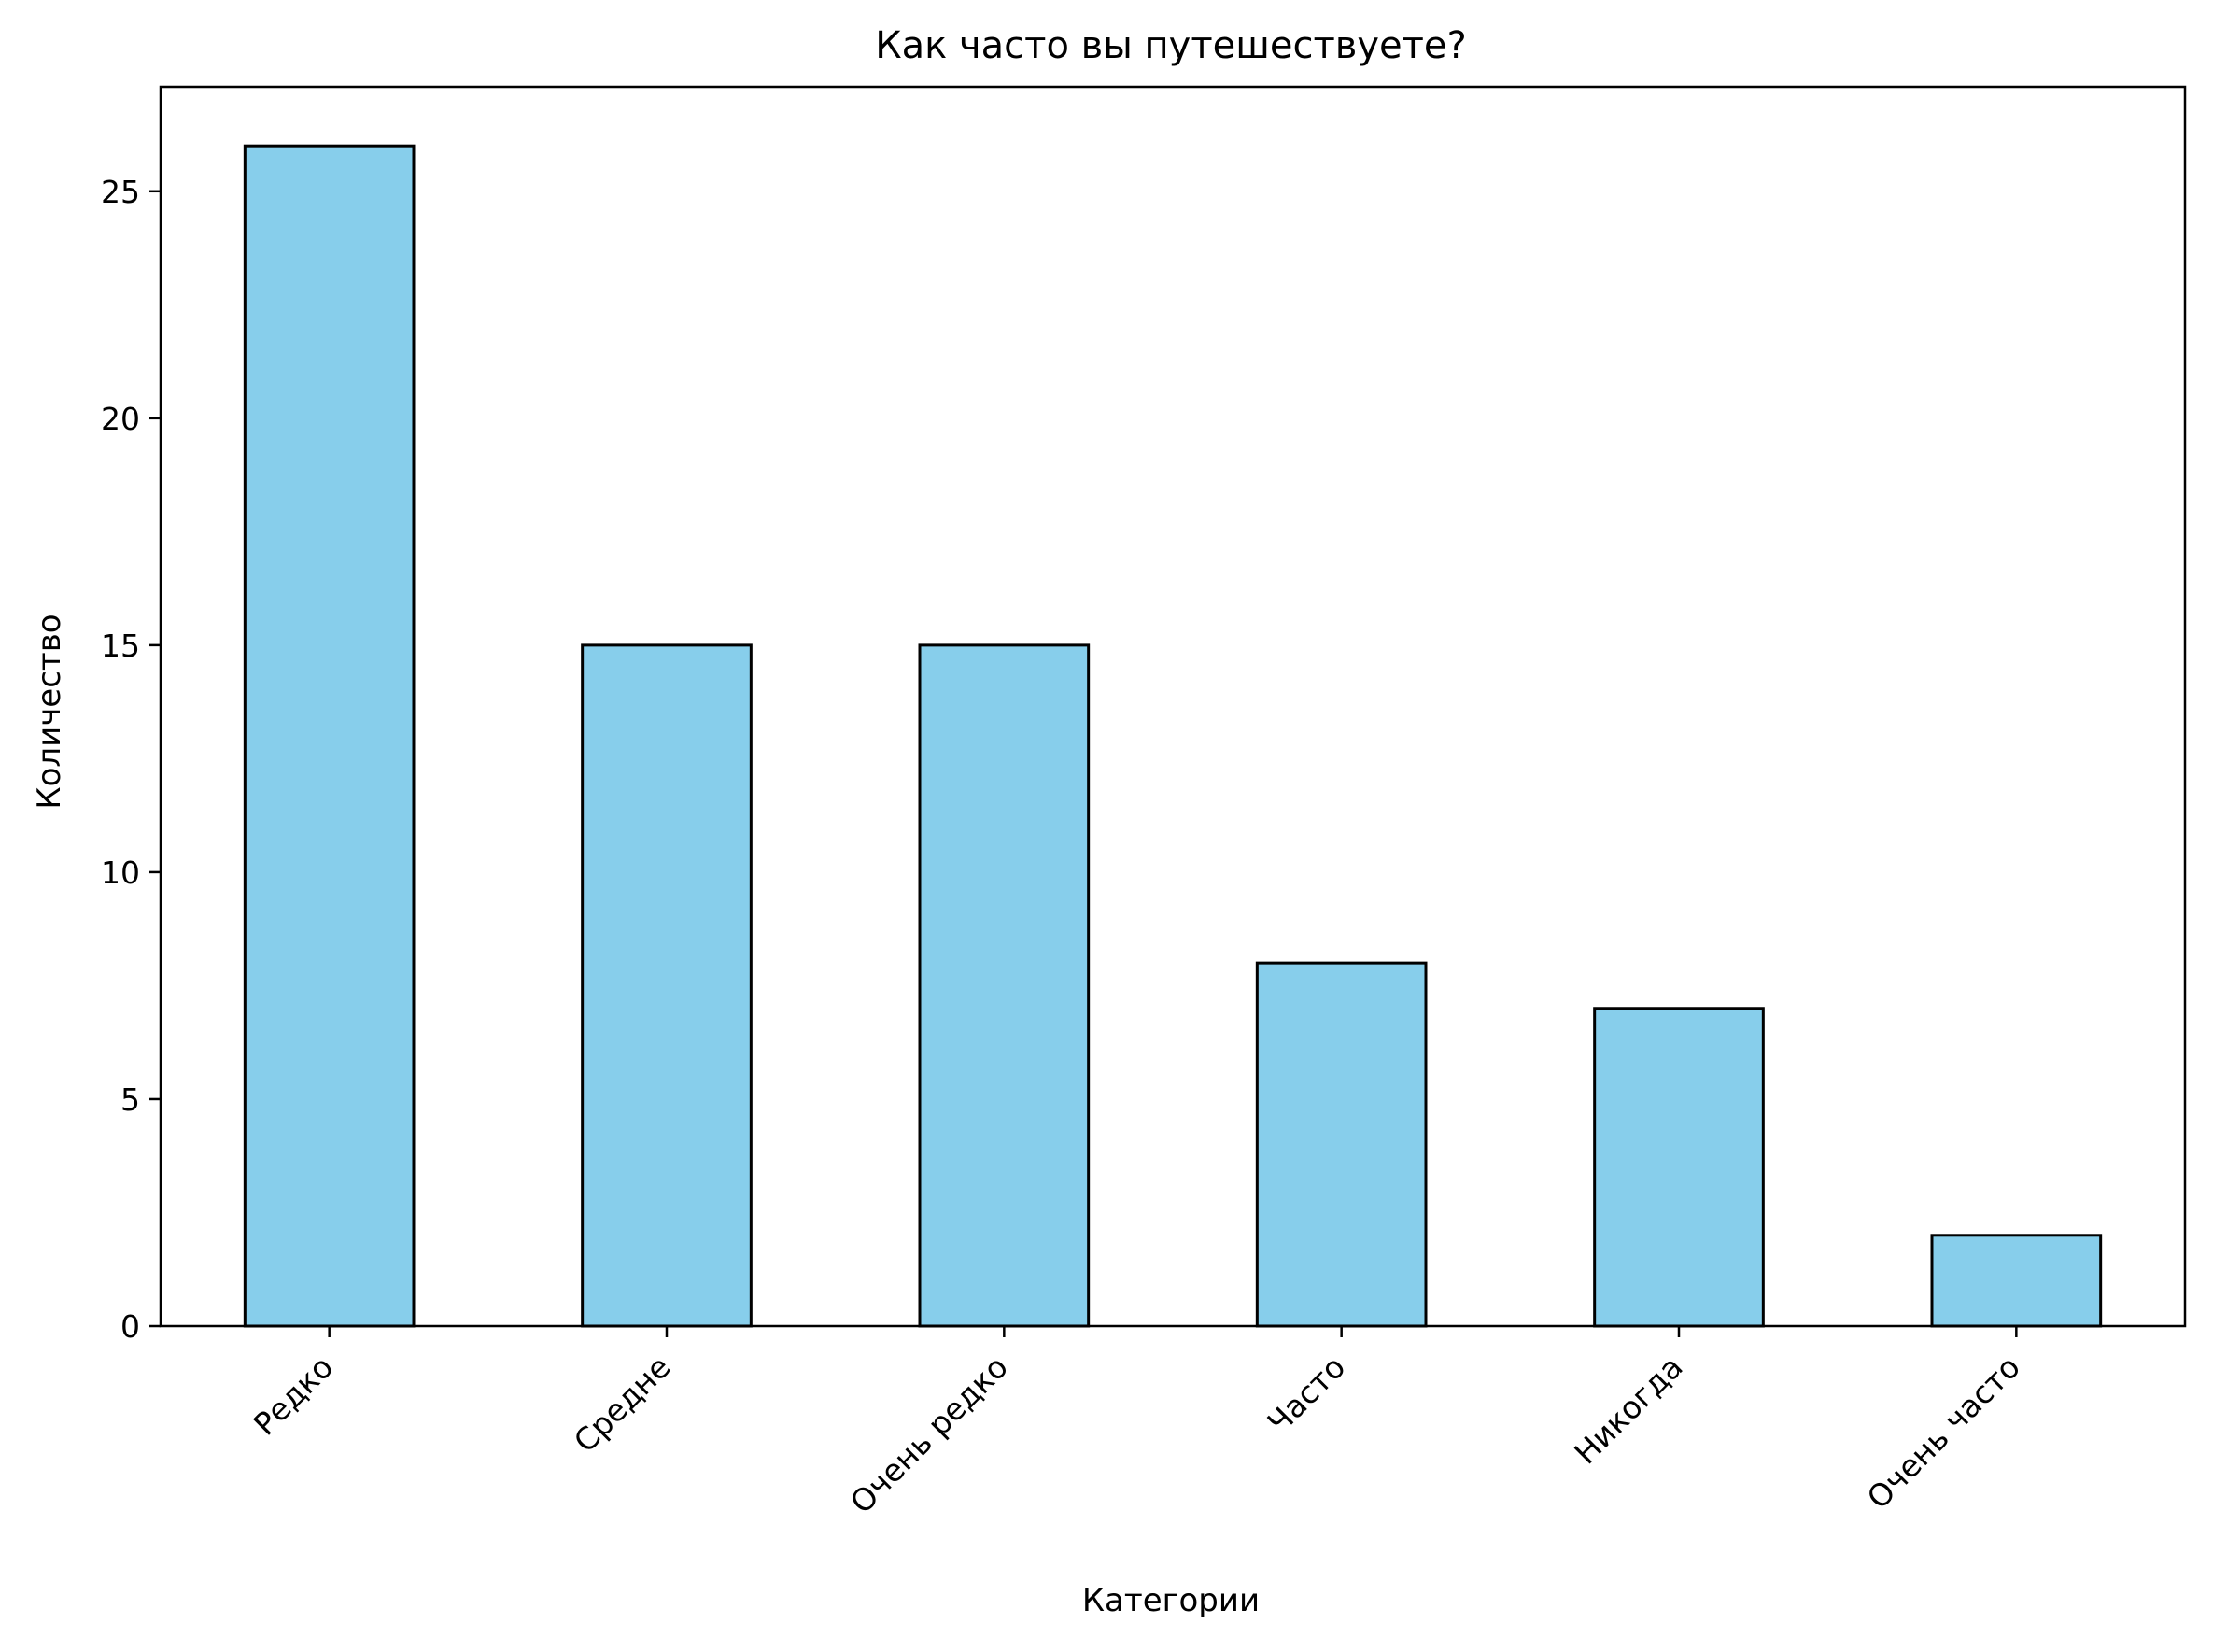 The width and height of the screenshot is (2213, 1652). Describe the element at coordinates (130, 1099) in the screenshot. I see `y-tick-label: 5` at that location.